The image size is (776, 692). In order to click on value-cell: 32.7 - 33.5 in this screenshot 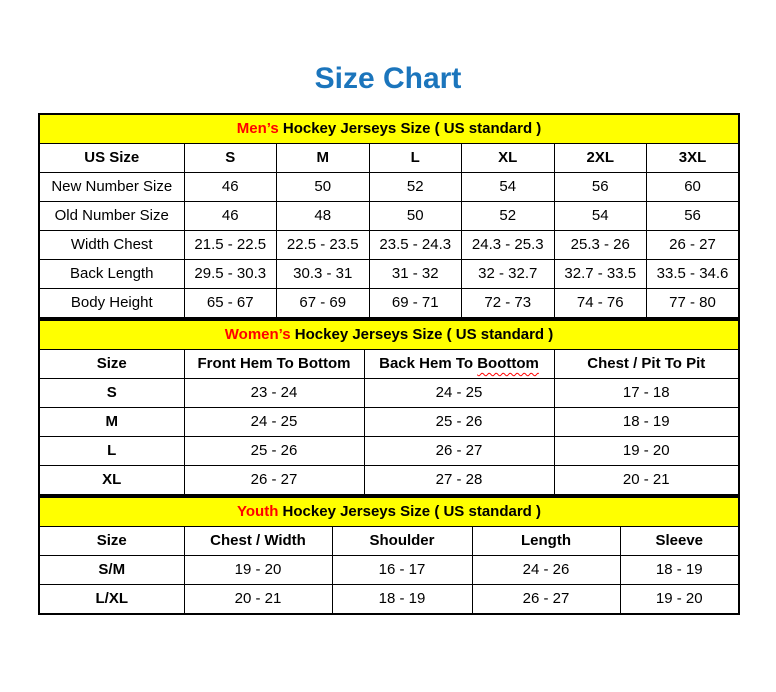, I will do `click(600, 274)`.